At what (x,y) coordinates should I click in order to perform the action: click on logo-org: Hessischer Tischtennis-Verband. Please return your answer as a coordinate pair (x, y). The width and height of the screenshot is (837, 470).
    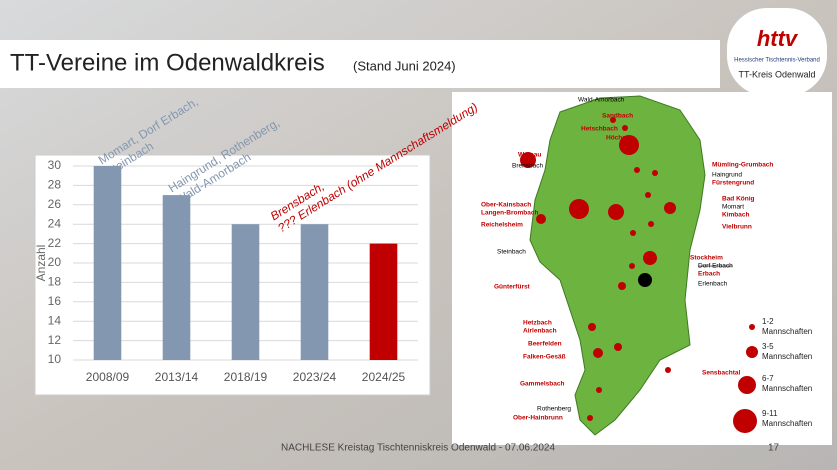
    Looking at the image, I should click on (777, 61).